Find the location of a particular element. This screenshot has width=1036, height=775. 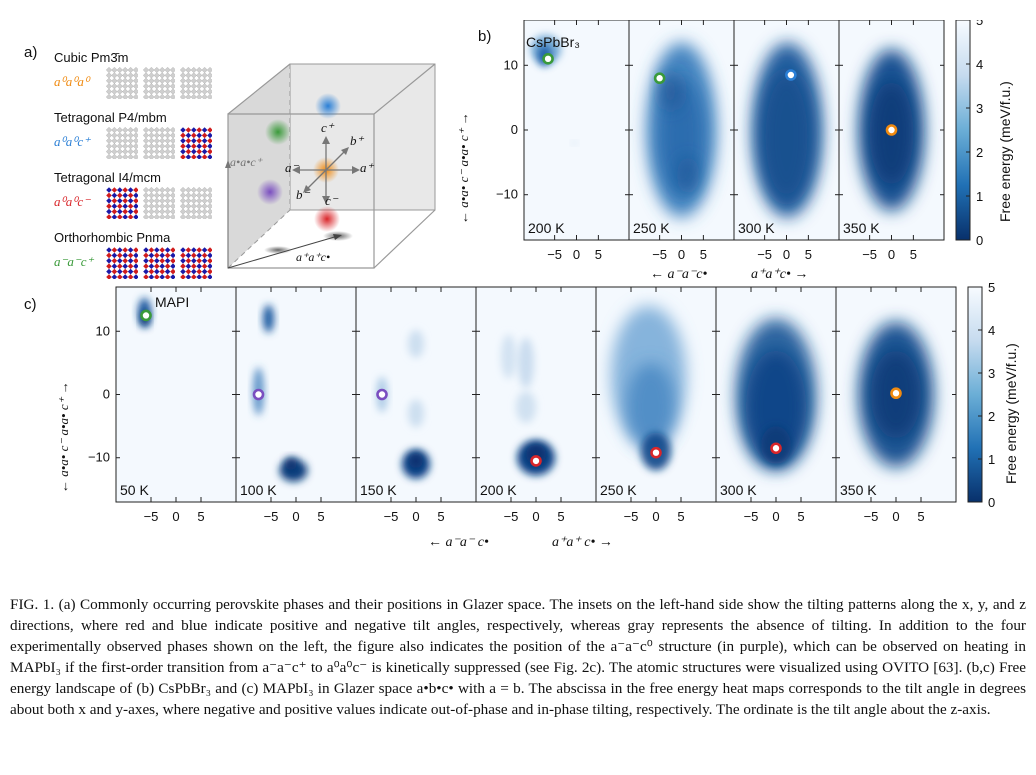

phase-marker-blue is located at coordinates (328, 106).